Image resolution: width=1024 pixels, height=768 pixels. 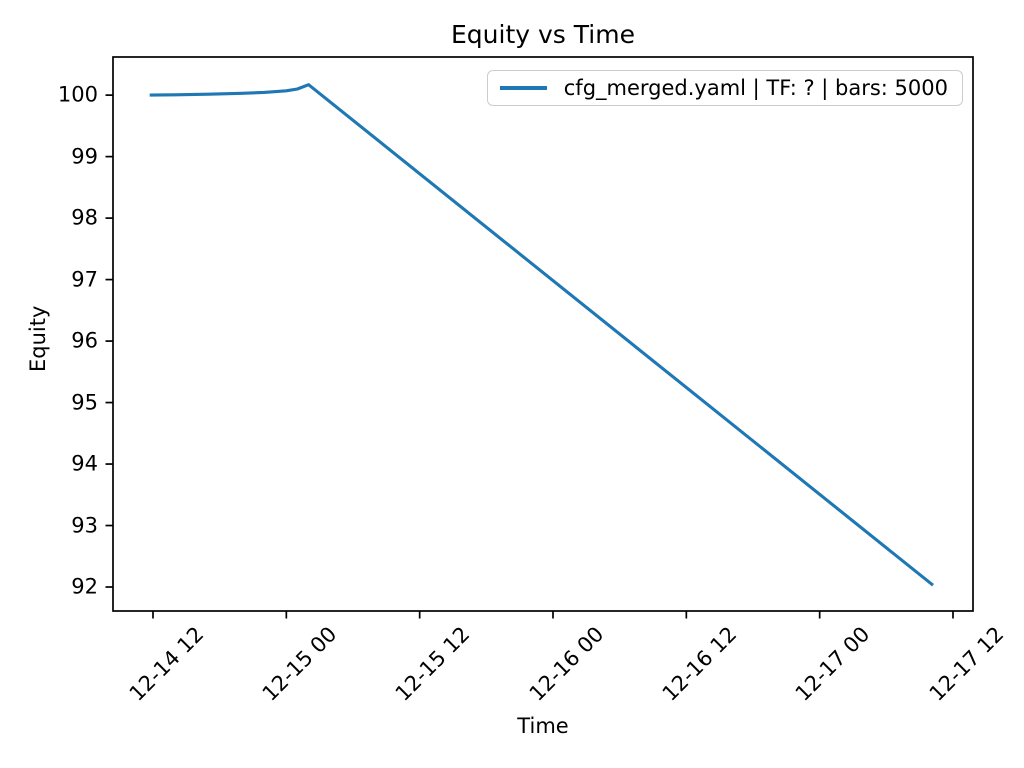 What do you see at coordinates (84, 586) in the screenshot?
I see `y-tick-label: 92` at bounding box center [84, 586].